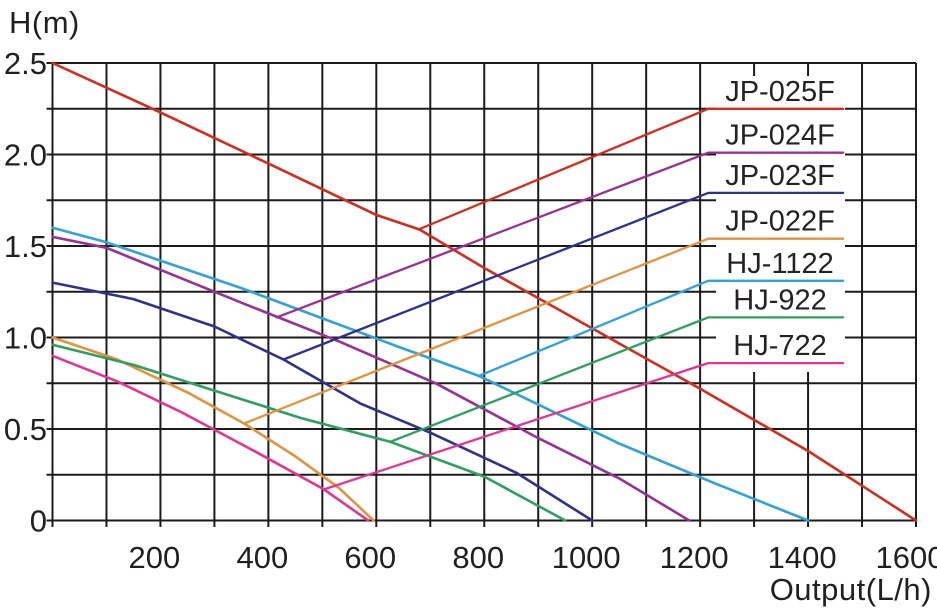 This screenshot has height=612, width=937. I want to click on x-axis-title: Output(L/h), so click(850, 589).